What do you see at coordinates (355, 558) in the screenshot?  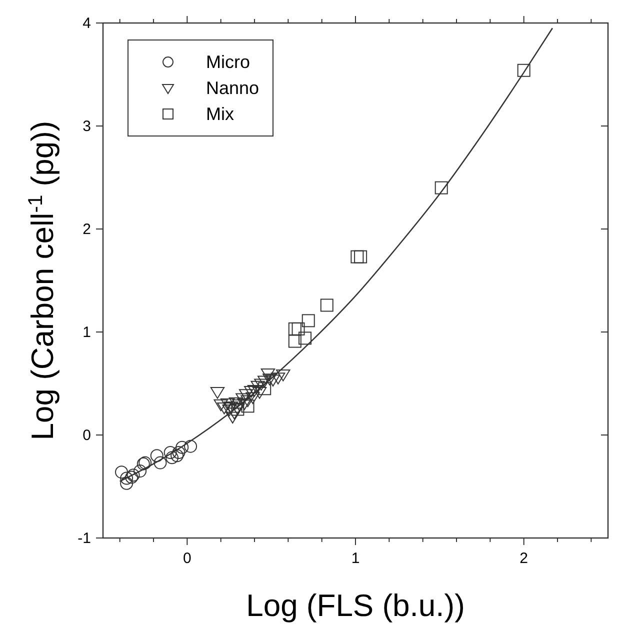 I see `x-tick-label: 1` at bounding box center [355, 558].